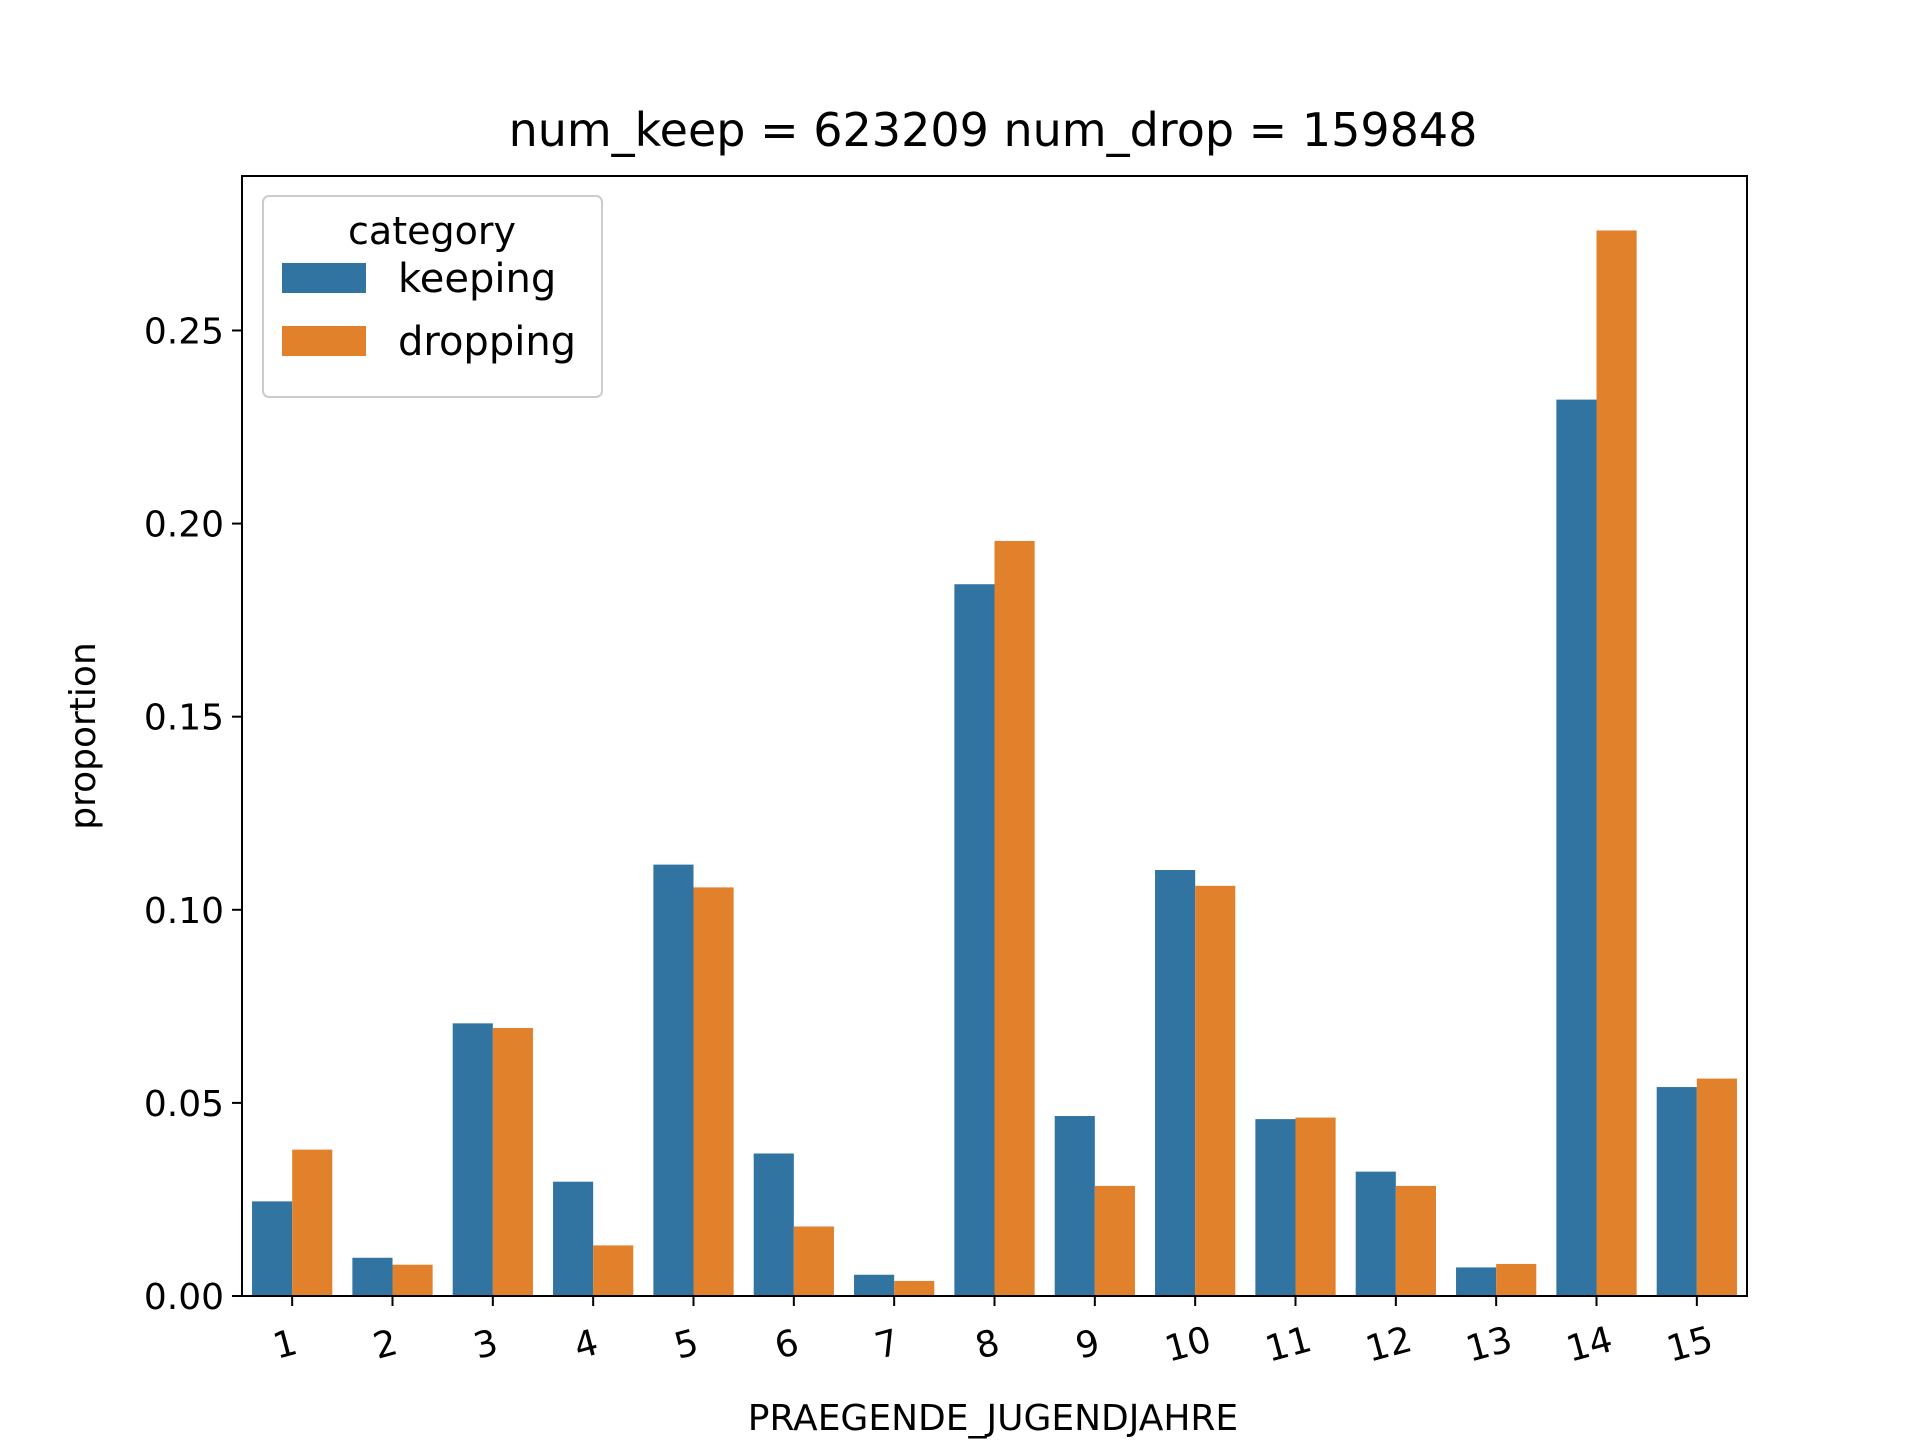 Image resolution: width=1920 pixels, height=1440 pixels. I want to click on x-tick-label-1: 1, so click(285, 1345).